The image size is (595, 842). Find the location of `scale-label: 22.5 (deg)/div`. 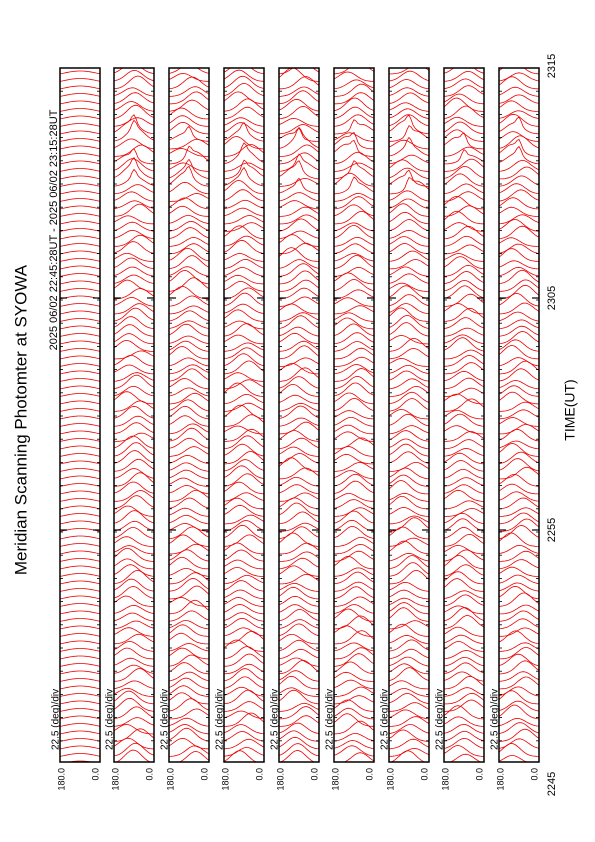

scale-label: 22.5 (deg)/div is located at coordinates (330, 719).